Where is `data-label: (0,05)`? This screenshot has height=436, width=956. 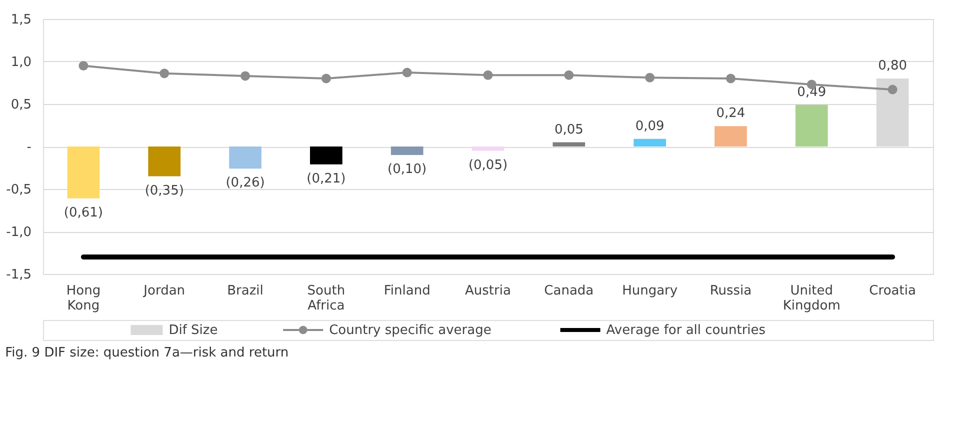
data-label: (0,05) is located at coordinates (488, 165).